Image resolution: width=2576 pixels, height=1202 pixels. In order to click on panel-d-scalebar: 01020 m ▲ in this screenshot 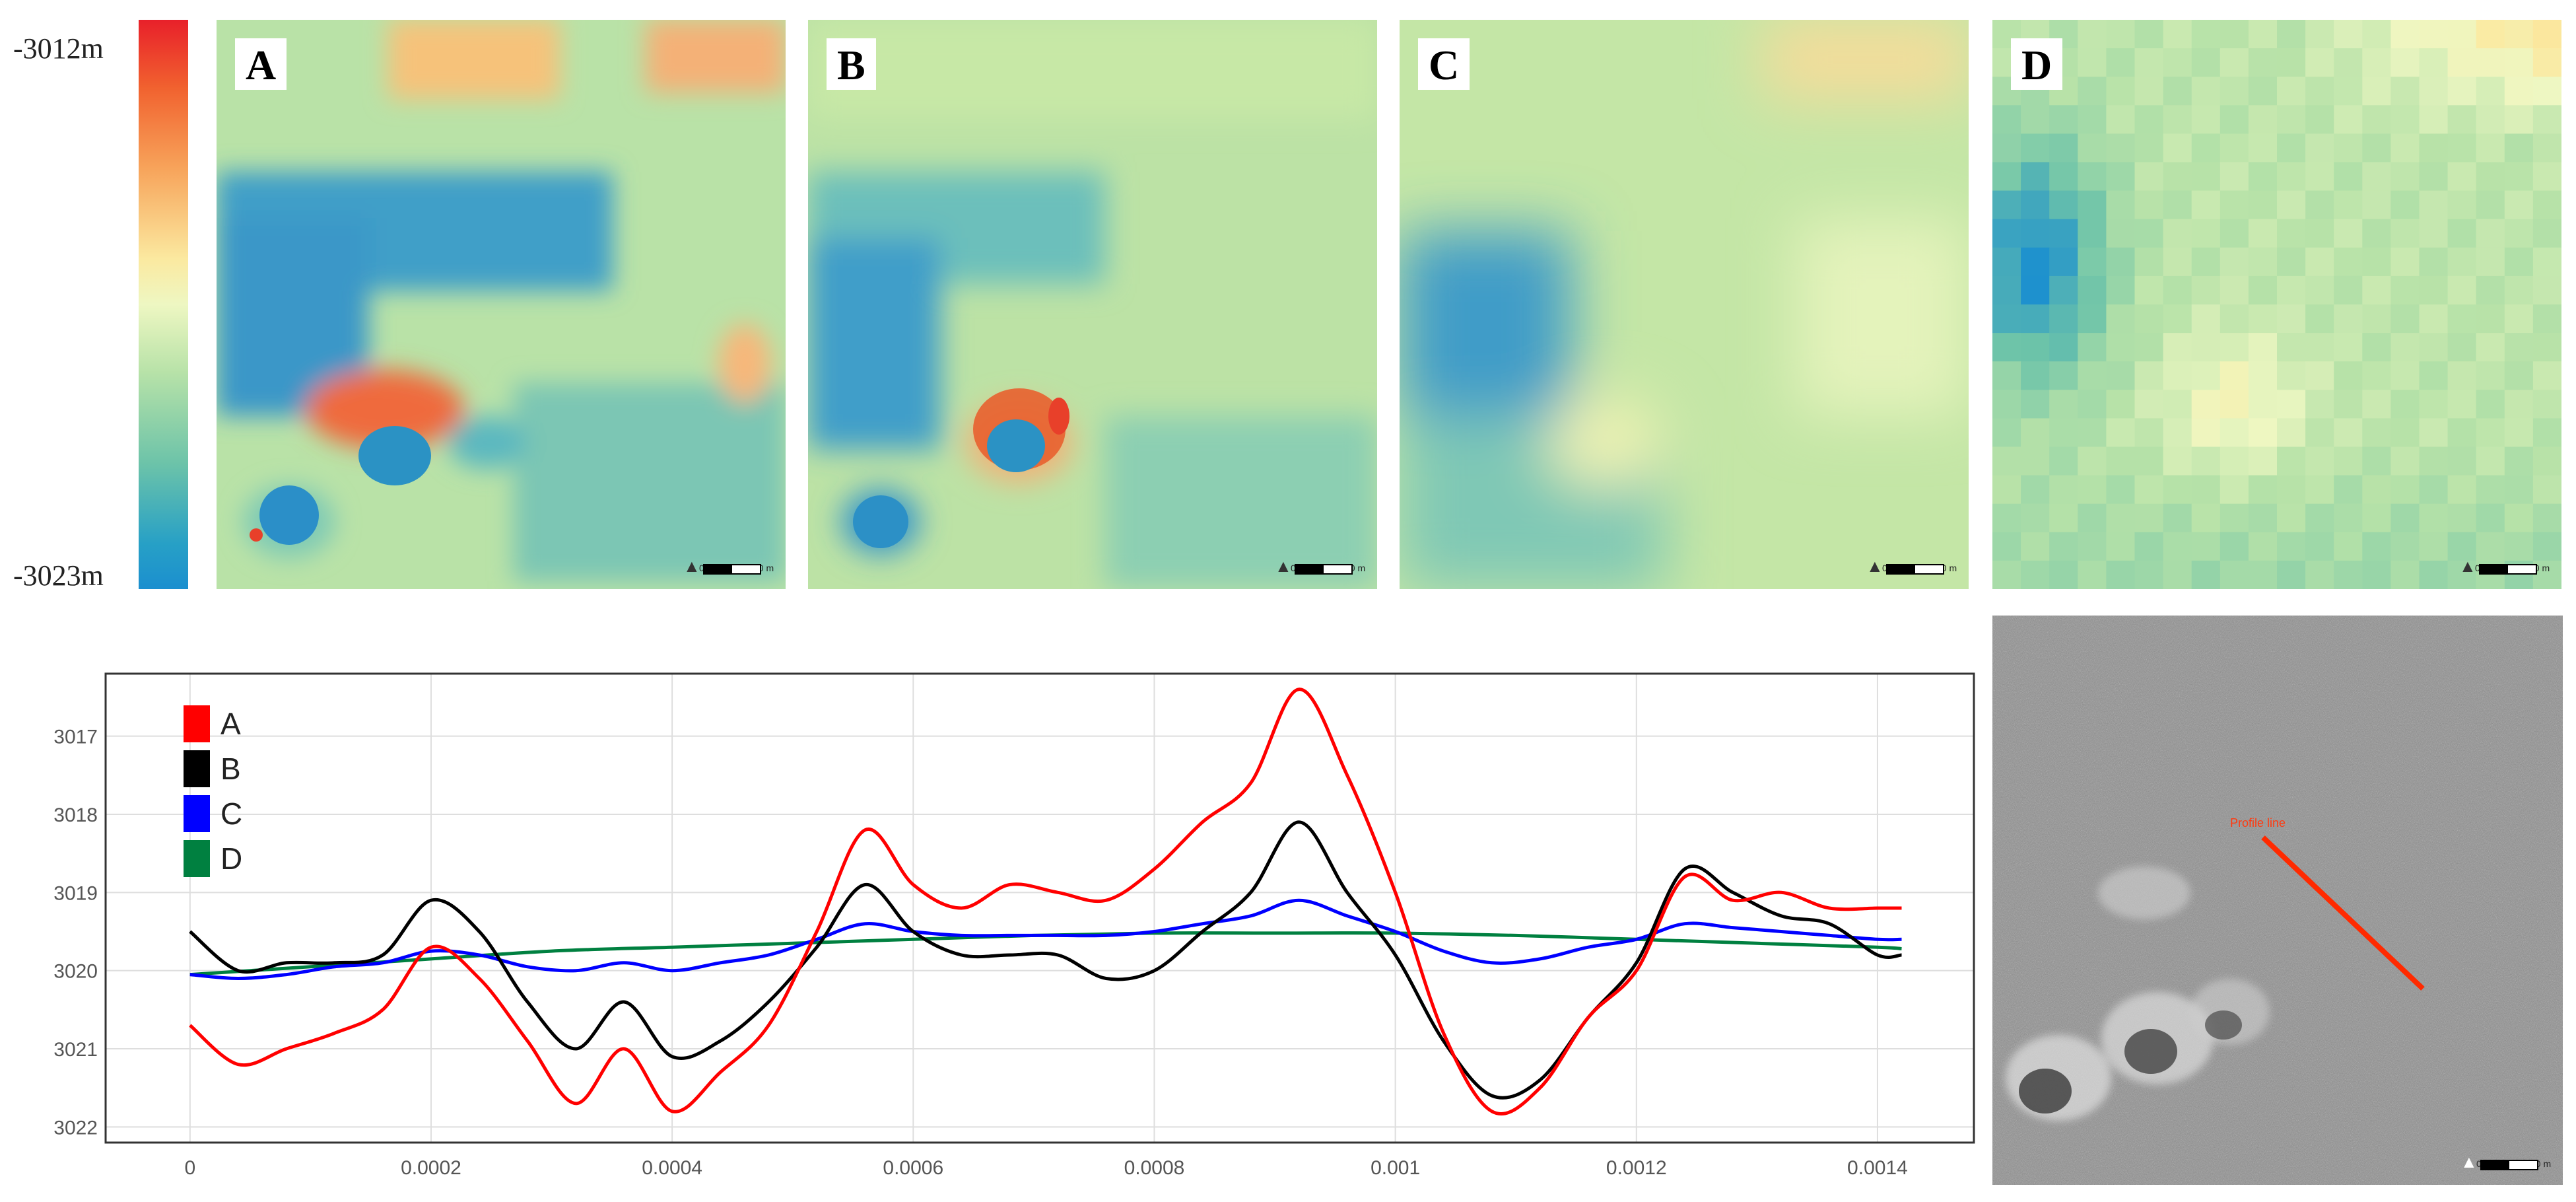, I will do `click(2504, 563)`.